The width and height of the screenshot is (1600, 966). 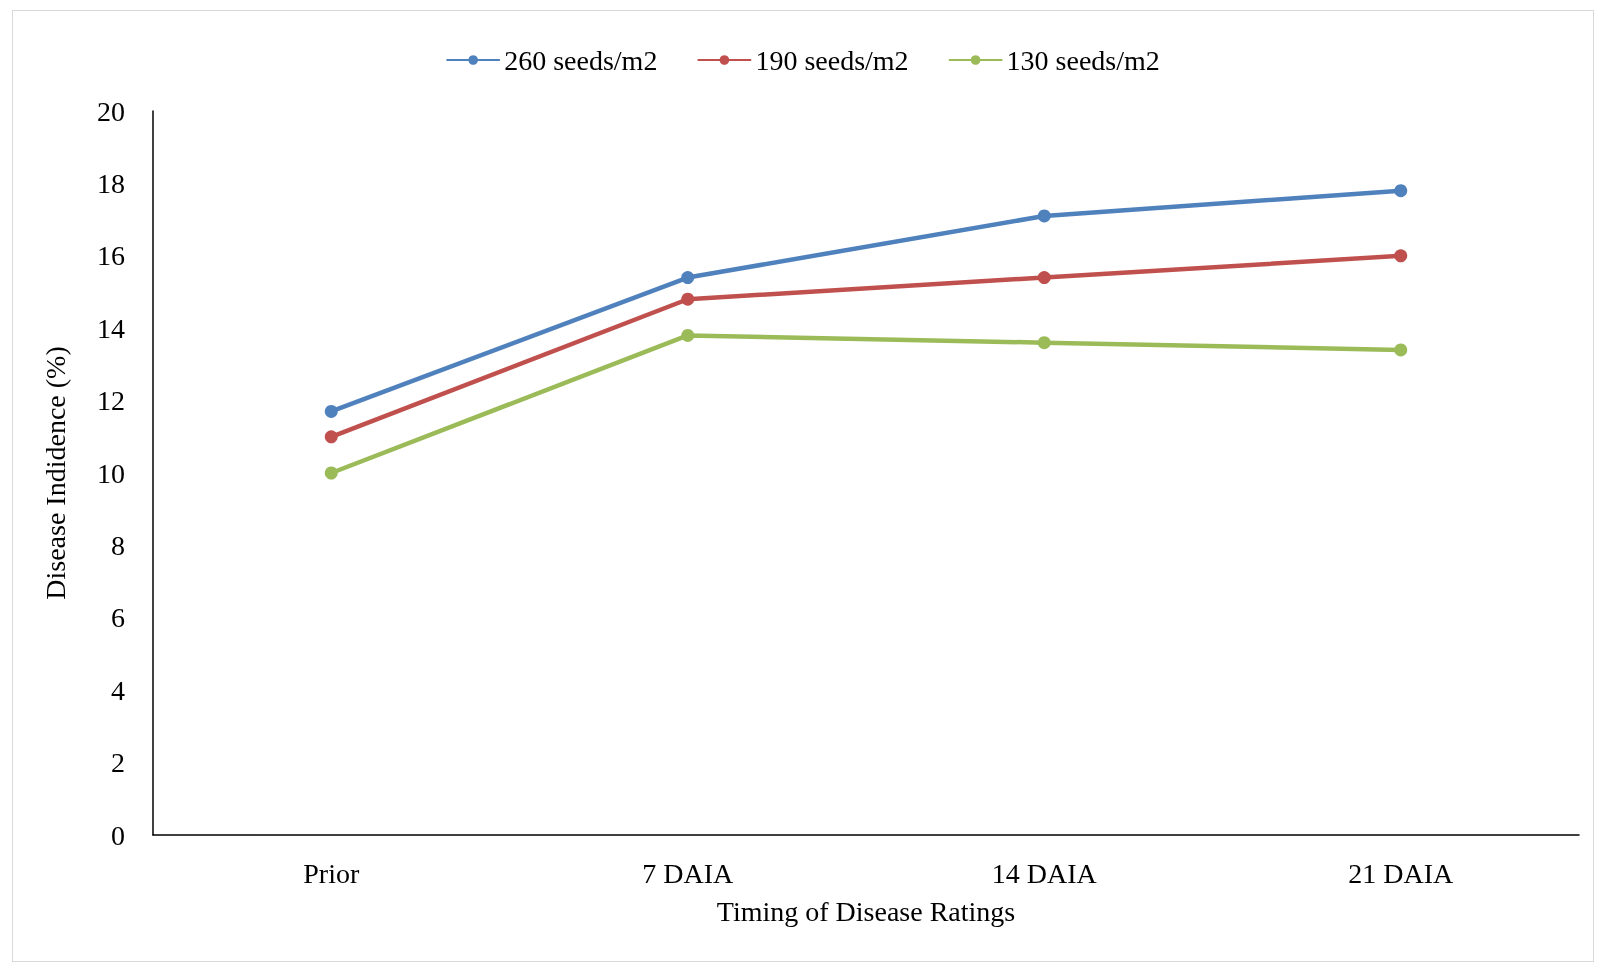 I want to click on x-axis-title: Timing of Disease Ratings, so click(x=866, y=911).